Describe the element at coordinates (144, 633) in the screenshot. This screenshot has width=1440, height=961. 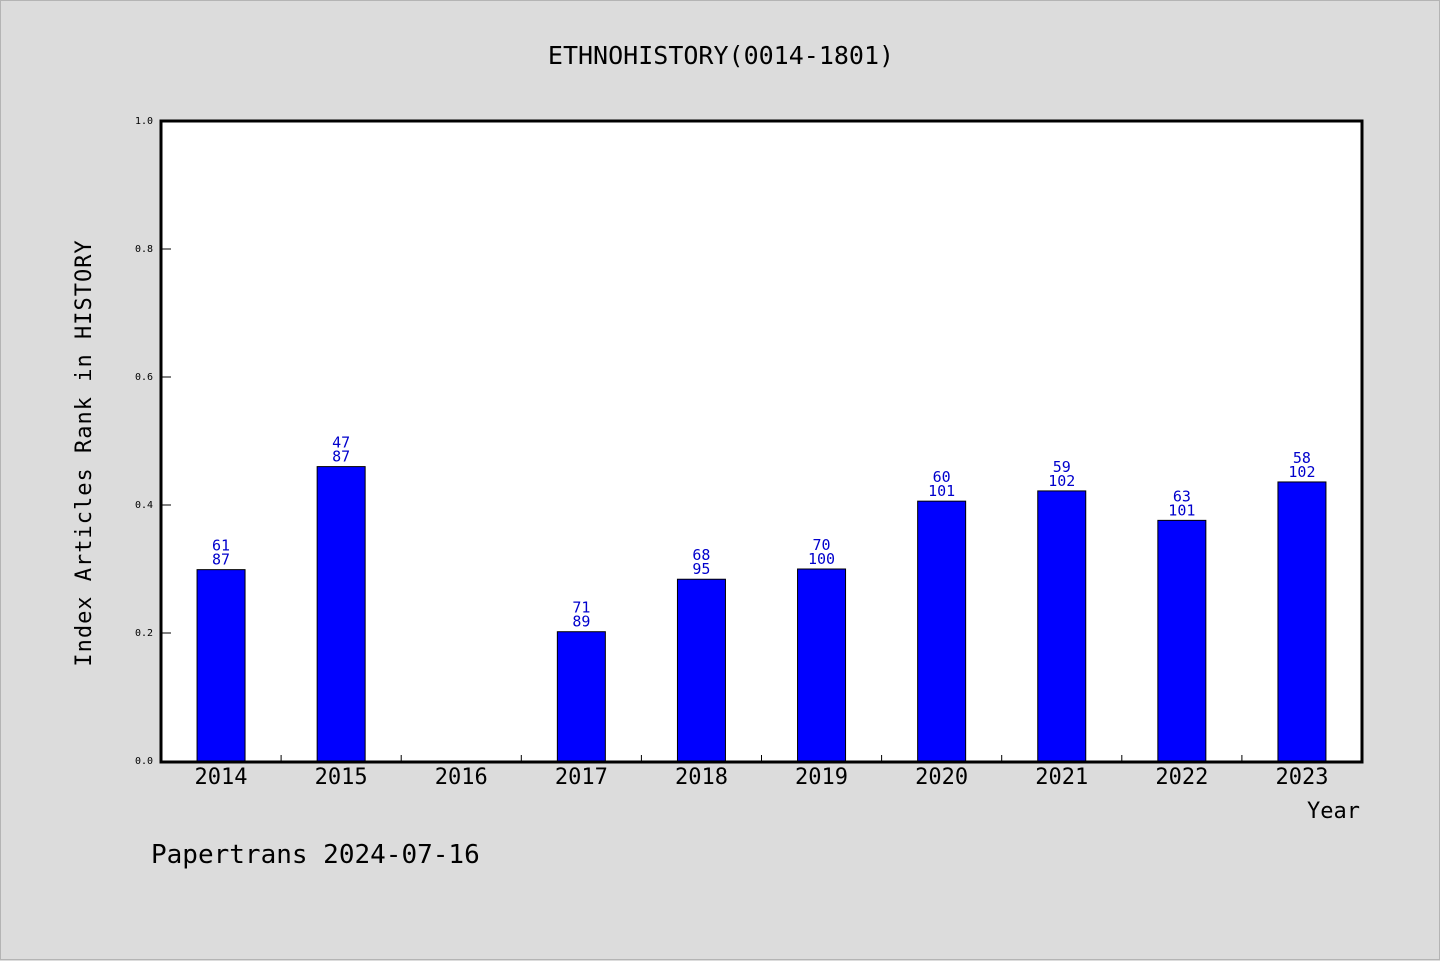
I see `y-tick-label: 0.2` at that location.